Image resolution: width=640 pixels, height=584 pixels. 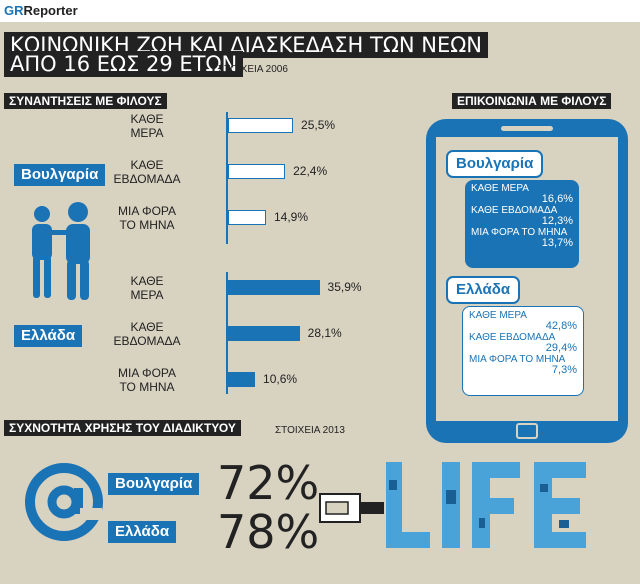 What do you see at coordinates (122, 428) in the screenshot?
I see `internet-heading: ΣΥΧΝΟΤΗΤΑ ΧΡΗΣΗΣ ΤΟΥ ΔΙΑΔΙΚΤΥΟΥ` at bounding box center [122, 428].